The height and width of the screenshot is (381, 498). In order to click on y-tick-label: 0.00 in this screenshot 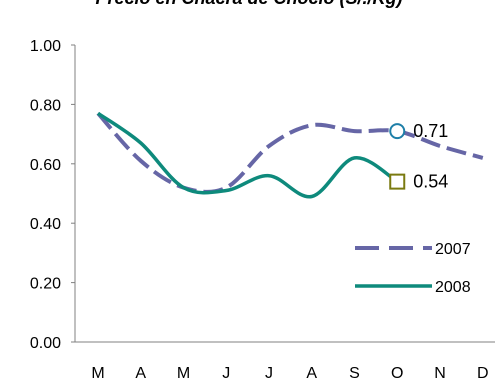, I will do `click(45, 343)`.